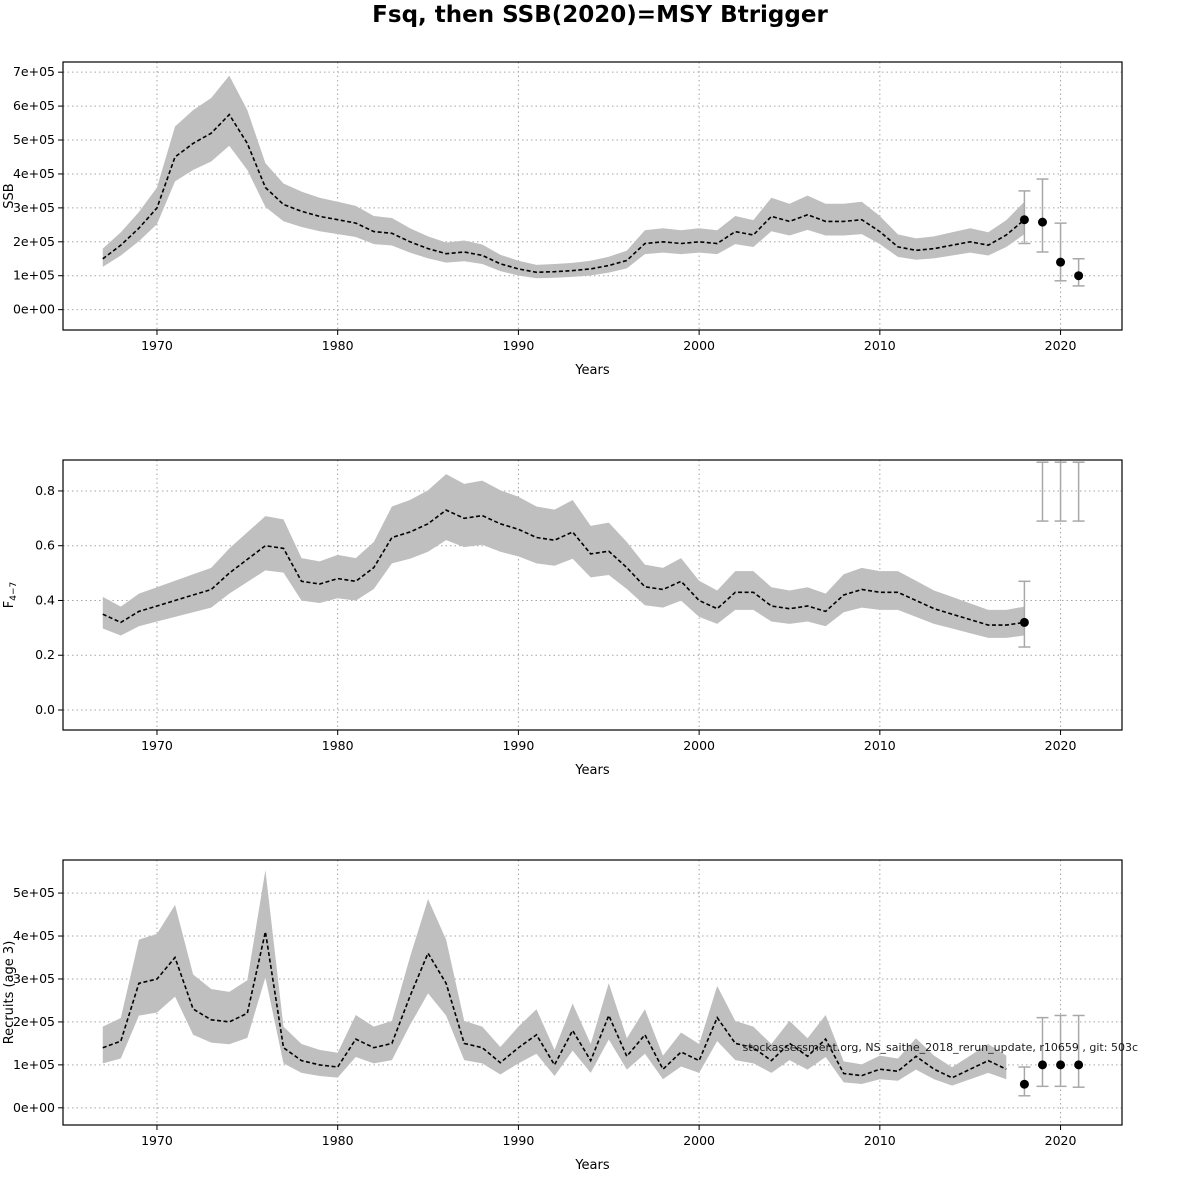  What do you see at coordinates (9, 993) in the screenshot?
I see `y-axis-label: Recruits (age 3)` at bounding box center [9, 993].